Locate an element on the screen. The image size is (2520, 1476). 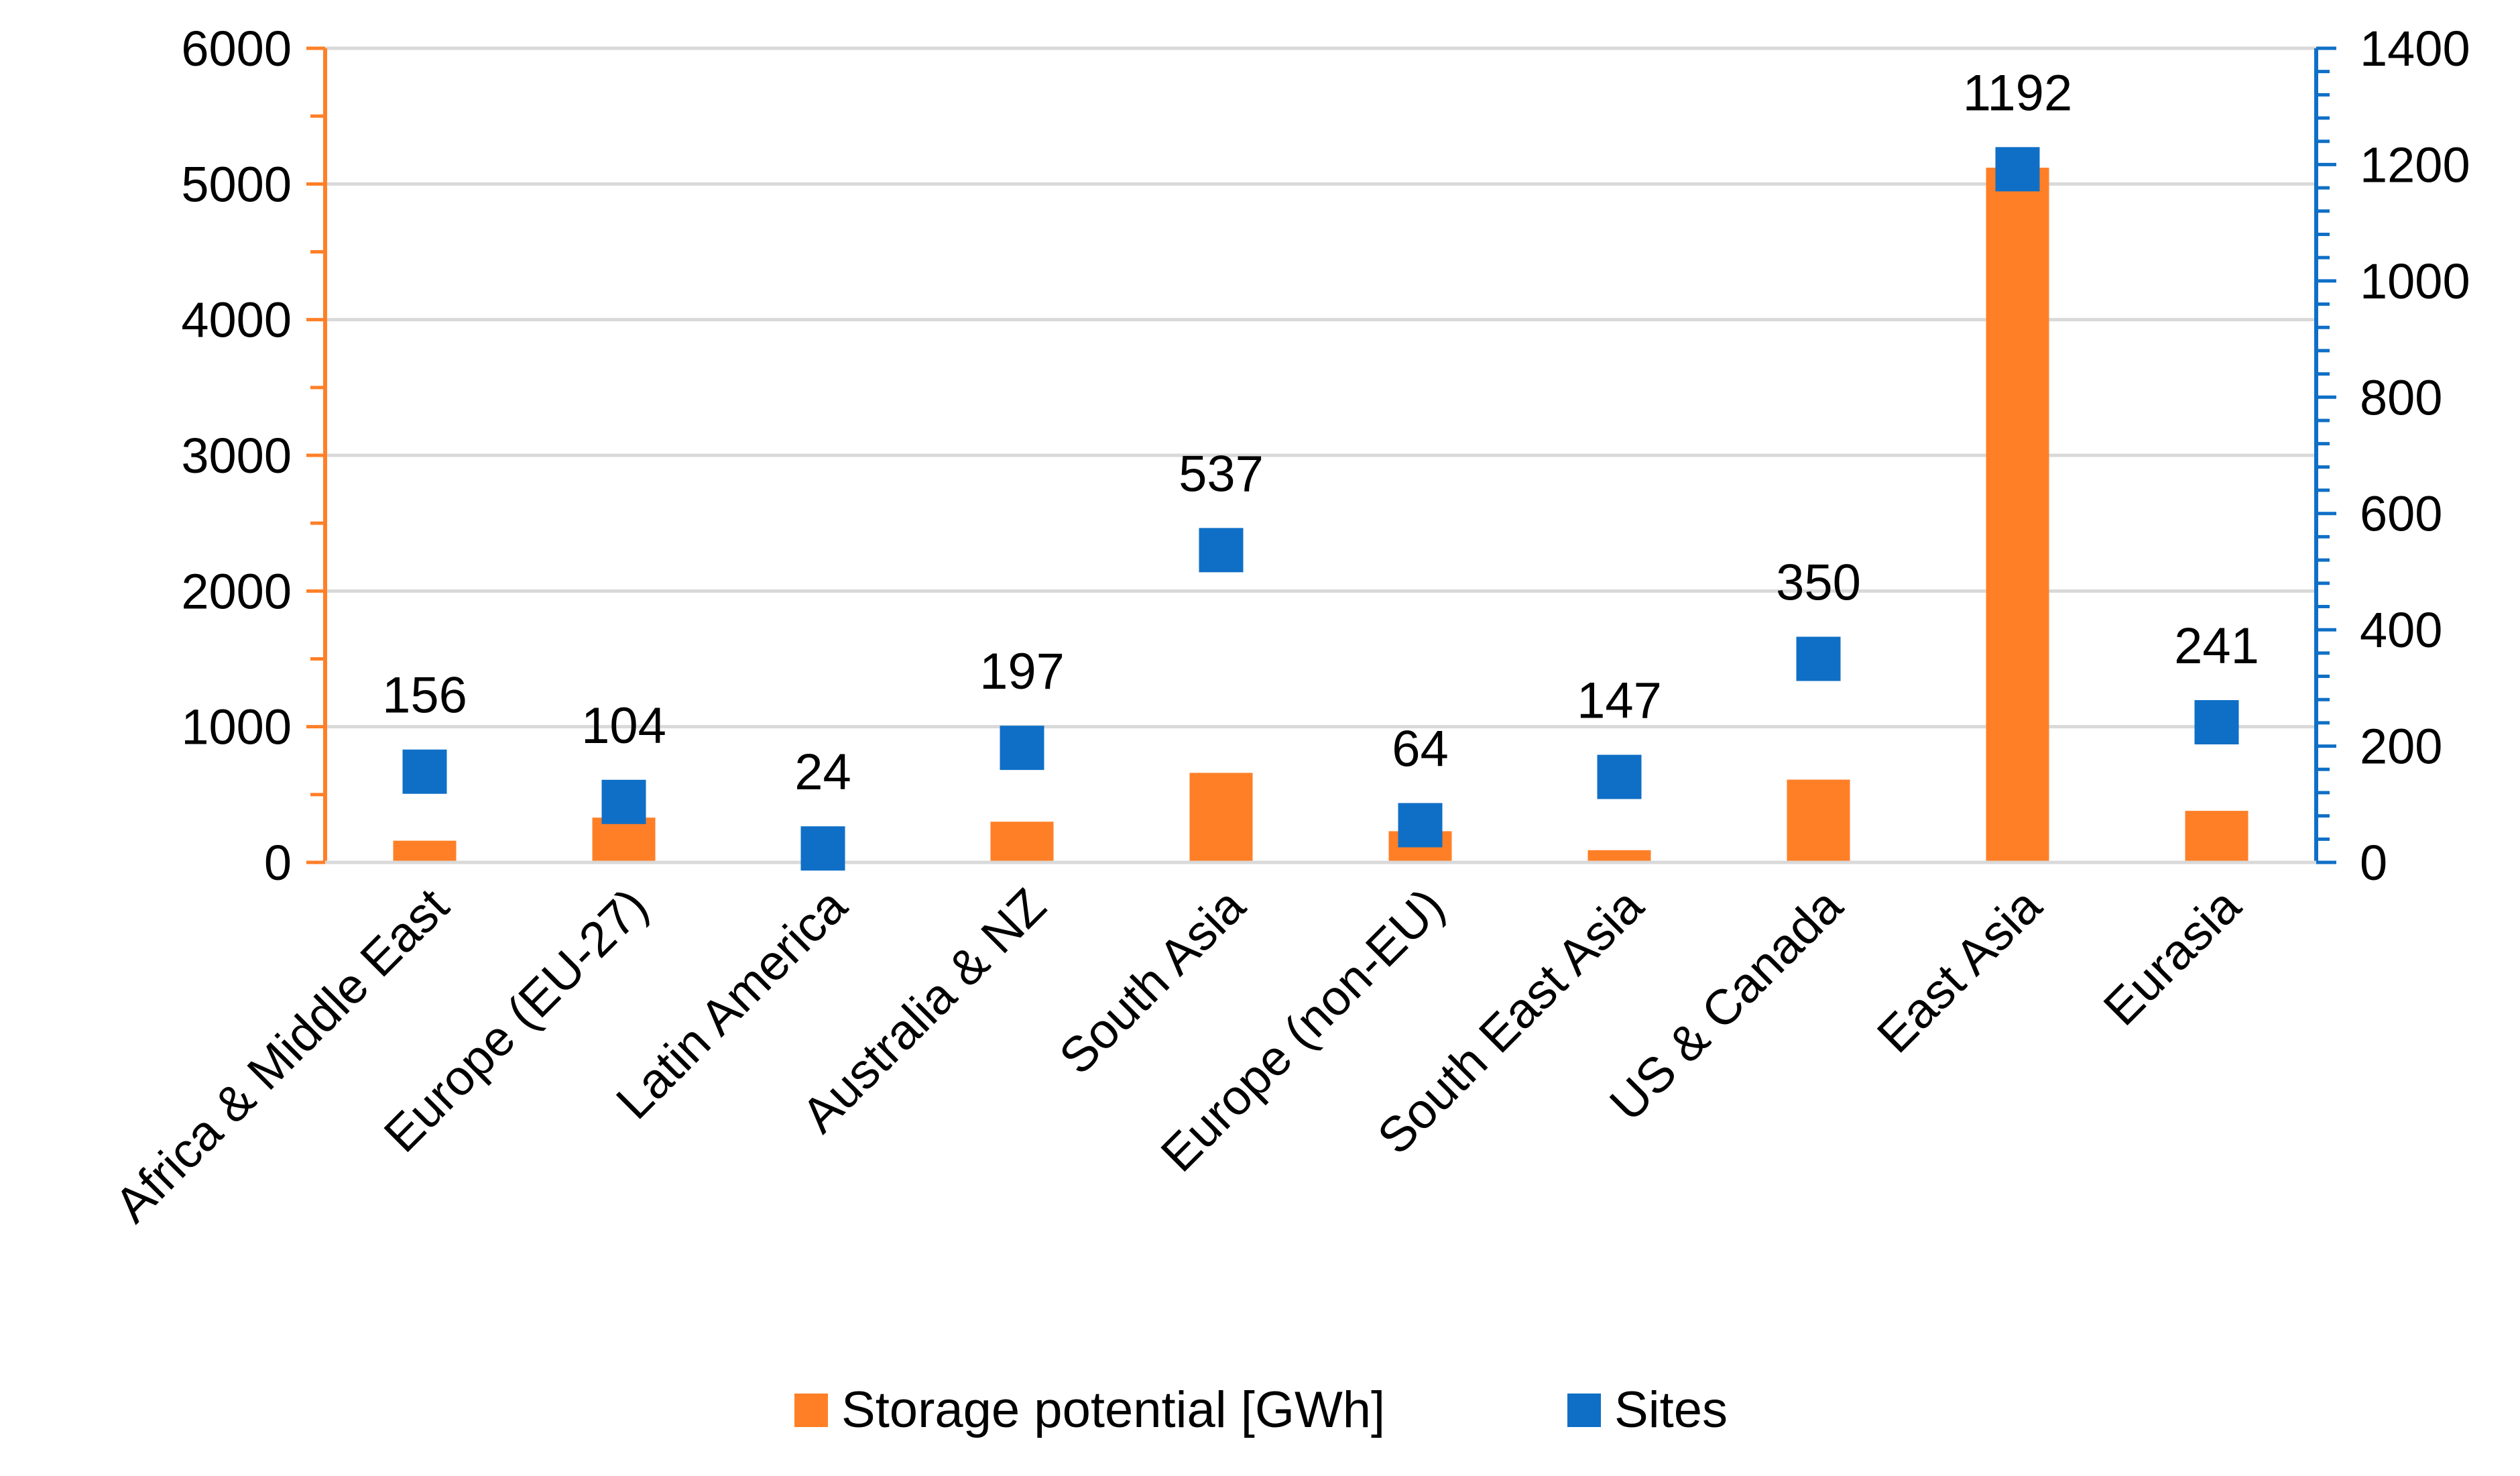
data-label-8: 1192 is located at coordinates (2017, 93).